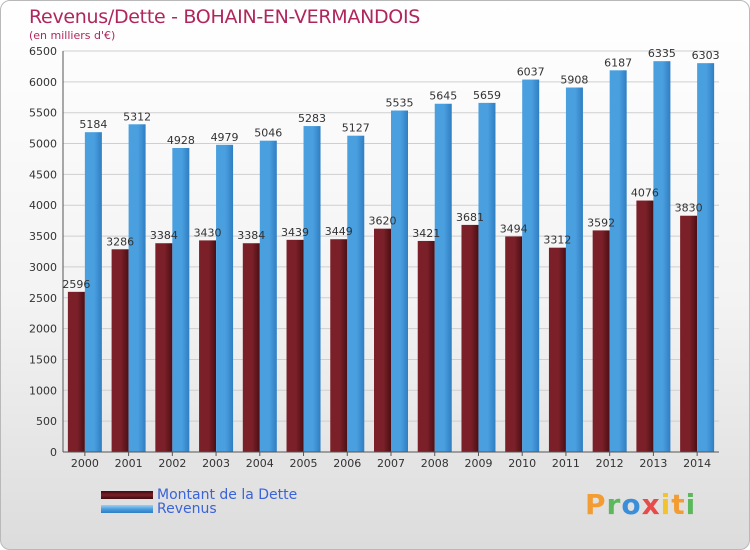 The height and width of the screenshot is (550, 750). I want to click on x-tick-label: 2010, so click(522, 463).